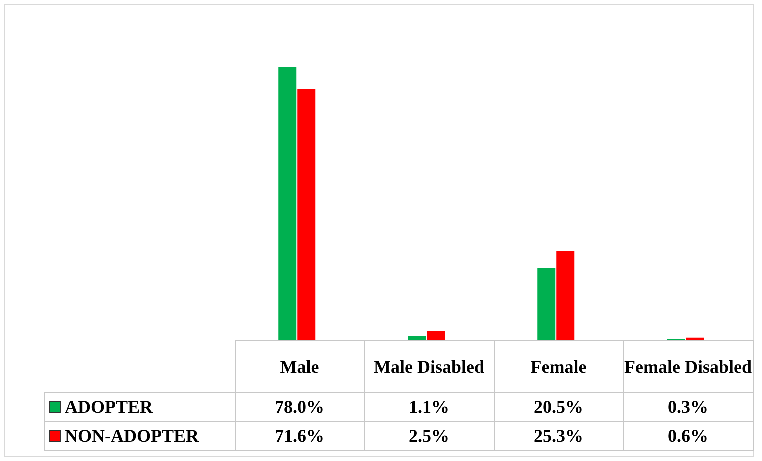  Describe the element at coordinates (688, 366) in the screenshot. I see `x-tick-label: Female Disabled` at that location.